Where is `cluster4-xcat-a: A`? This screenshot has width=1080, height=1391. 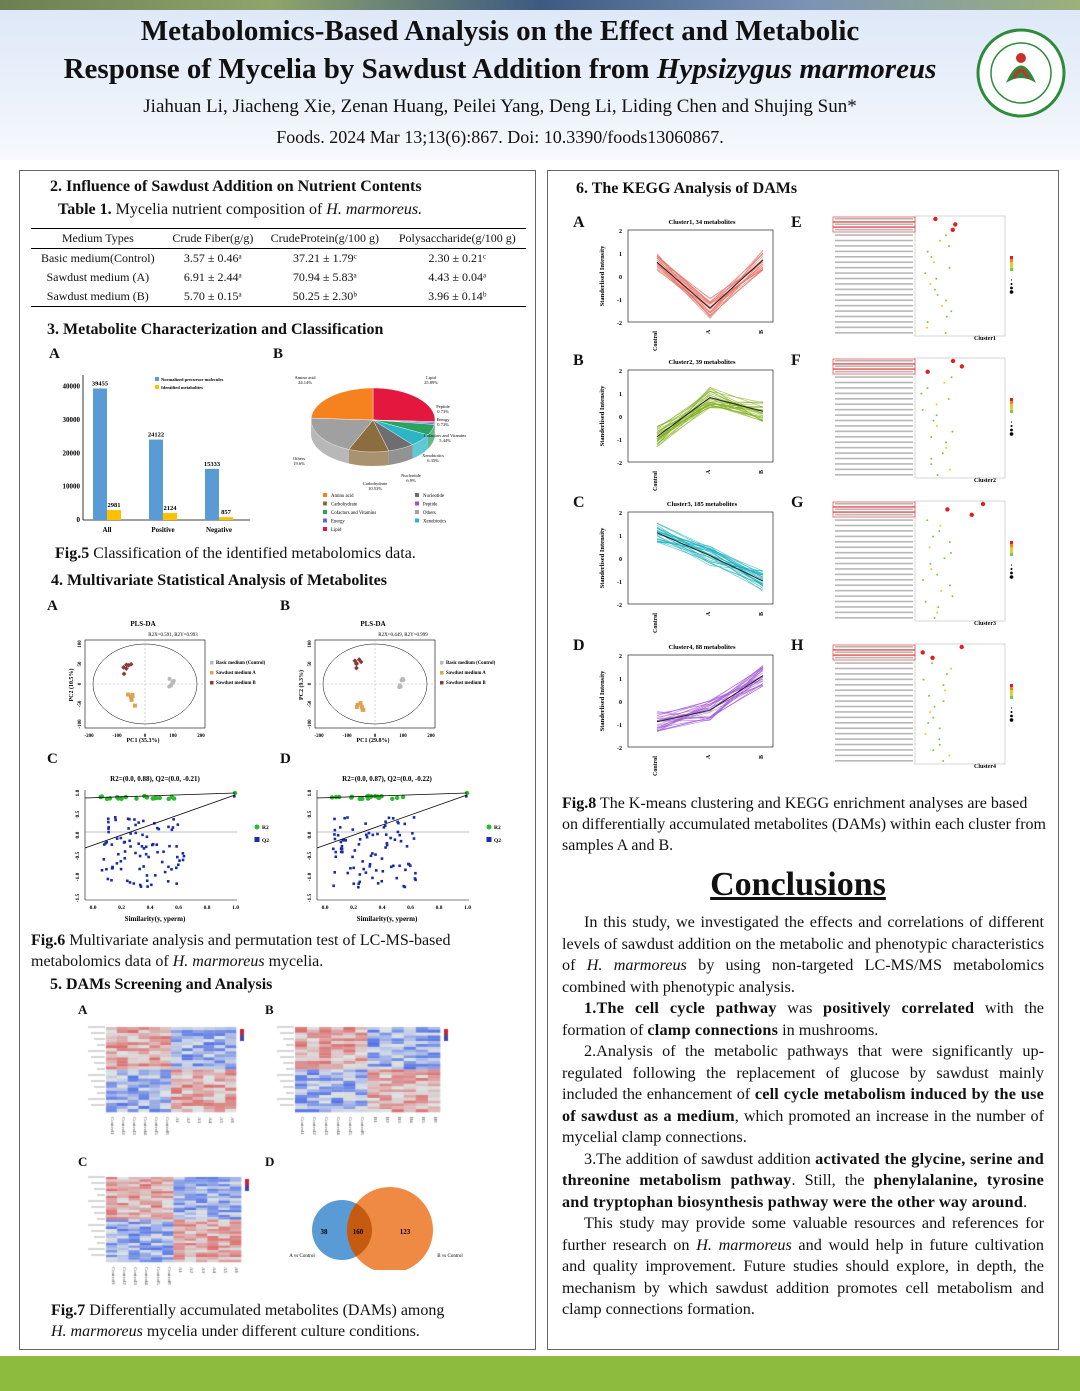 cluster4-xcat-a: A is located at coordinates (709, 756).